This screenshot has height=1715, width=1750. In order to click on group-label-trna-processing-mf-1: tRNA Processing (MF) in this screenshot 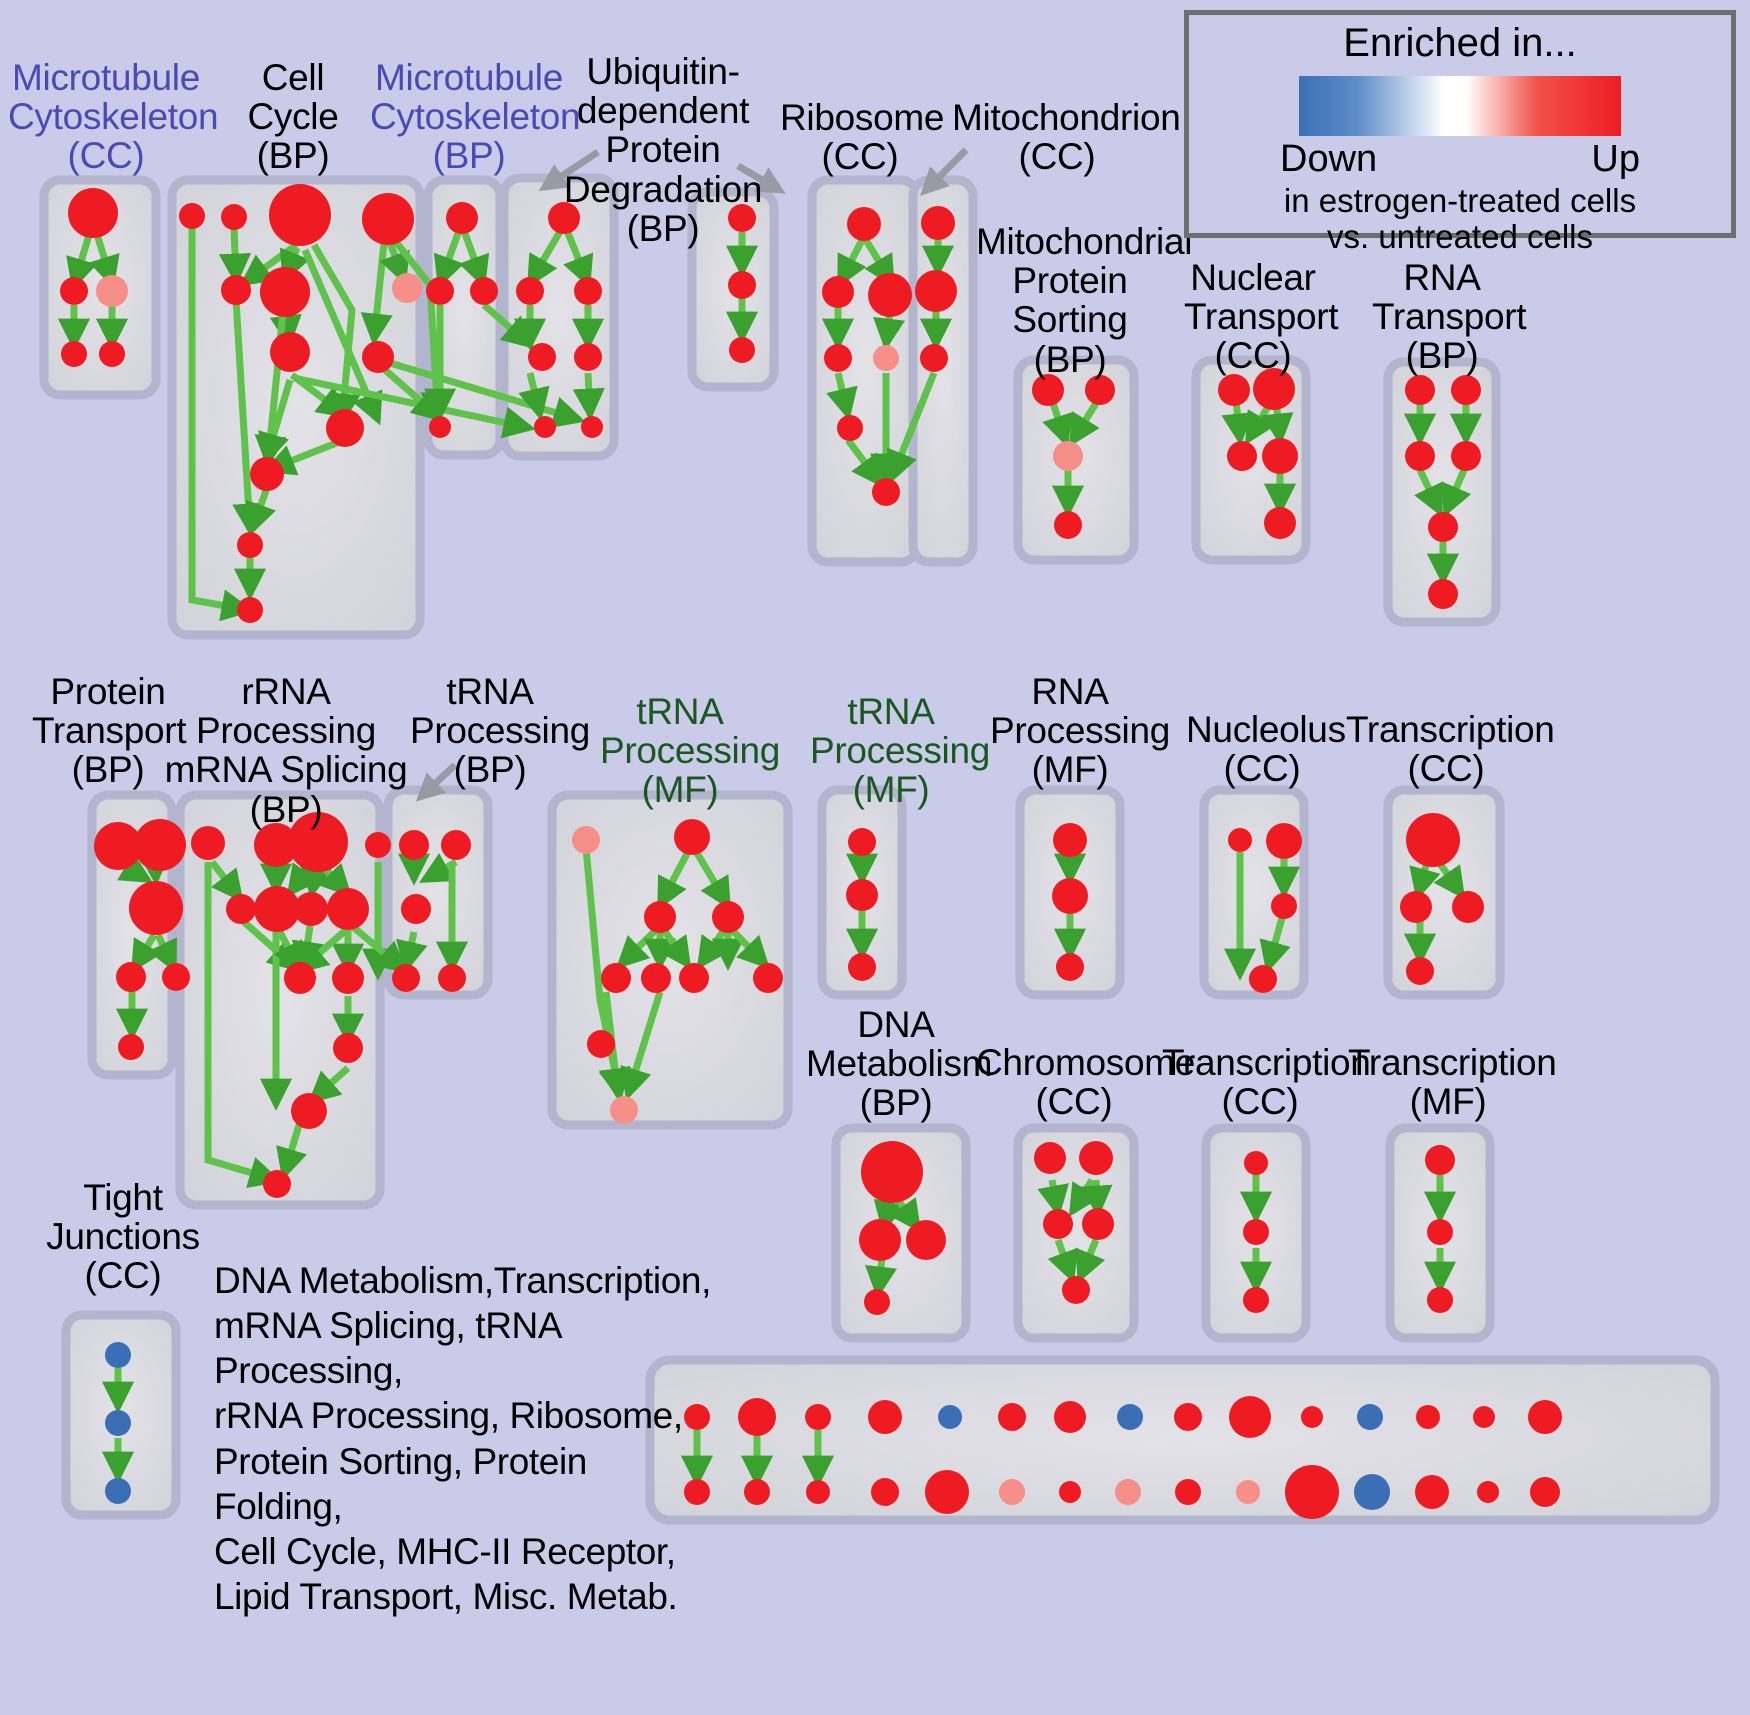, I will do `click(690, 751)`.